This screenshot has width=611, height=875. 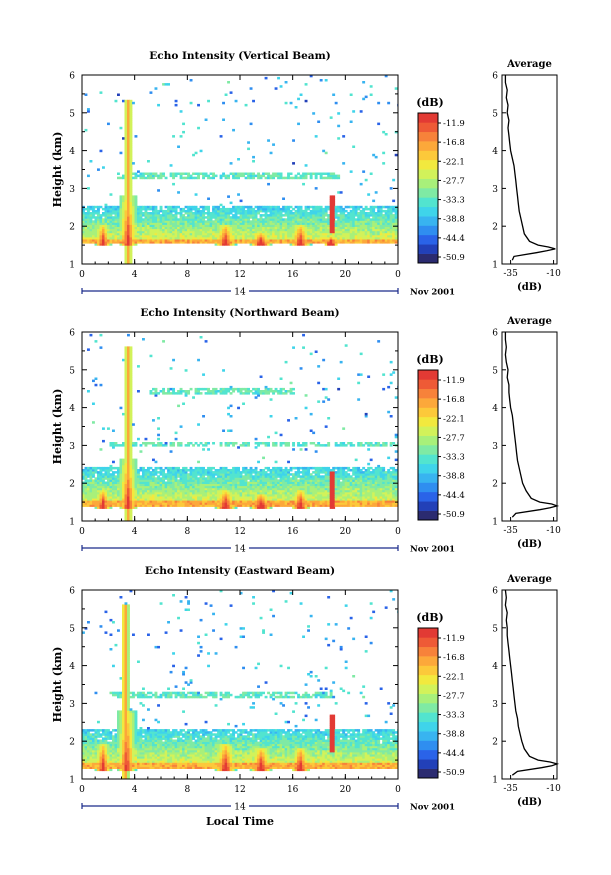 What do you see at coordinates (529, 287) in the screenshot?
I see `profile-xlabel: (dB)` at bounding box center [529, 287].